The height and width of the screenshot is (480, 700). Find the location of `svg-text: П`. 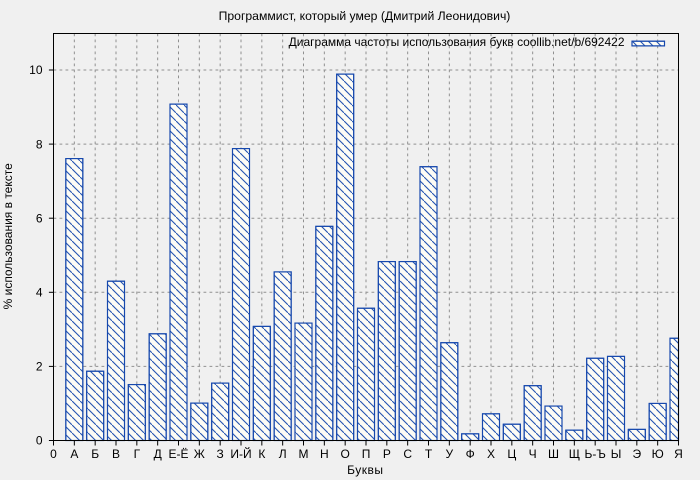

svg-text: П is located at coordinates (366, 454).